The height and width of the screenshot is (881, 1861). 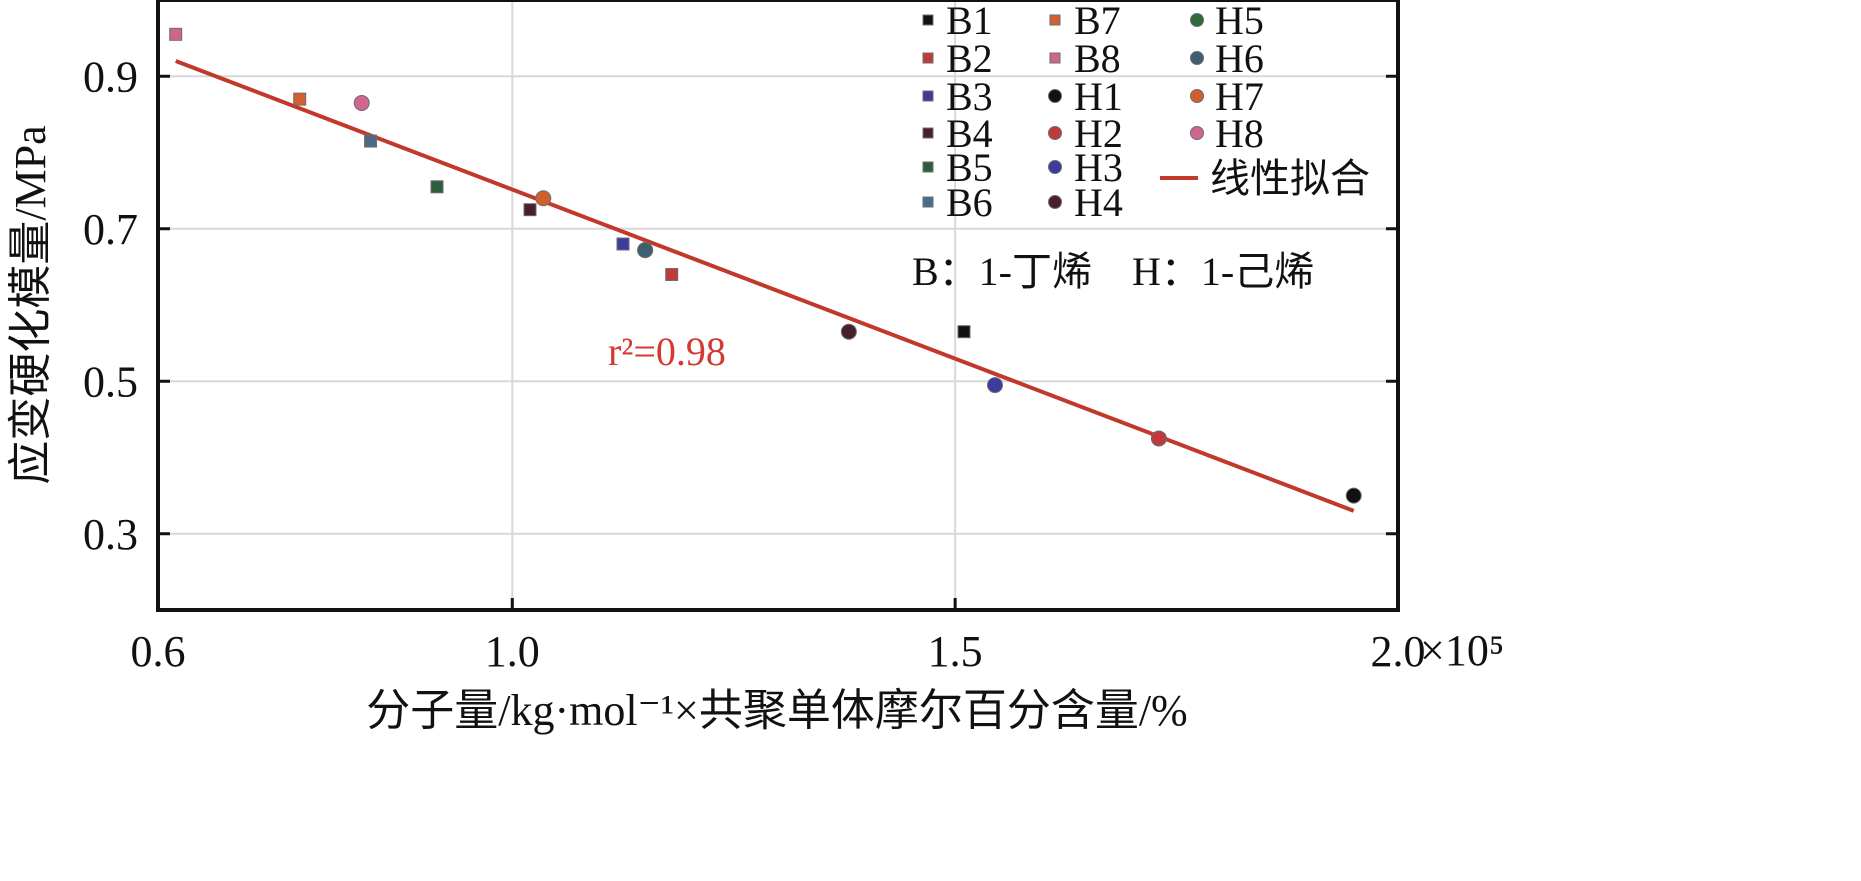 I want to click on x-tick-label: 2.0, so click(x=1398, y=651).